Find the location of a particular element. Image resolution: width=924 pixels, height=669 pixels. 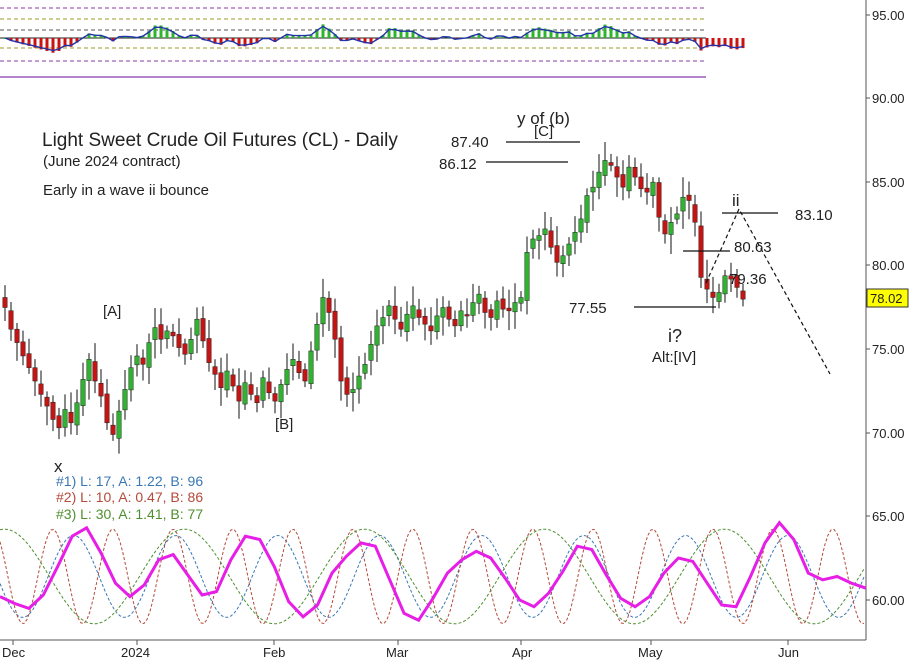

x-tick-label: Jun is located at coordinates (788, 652).